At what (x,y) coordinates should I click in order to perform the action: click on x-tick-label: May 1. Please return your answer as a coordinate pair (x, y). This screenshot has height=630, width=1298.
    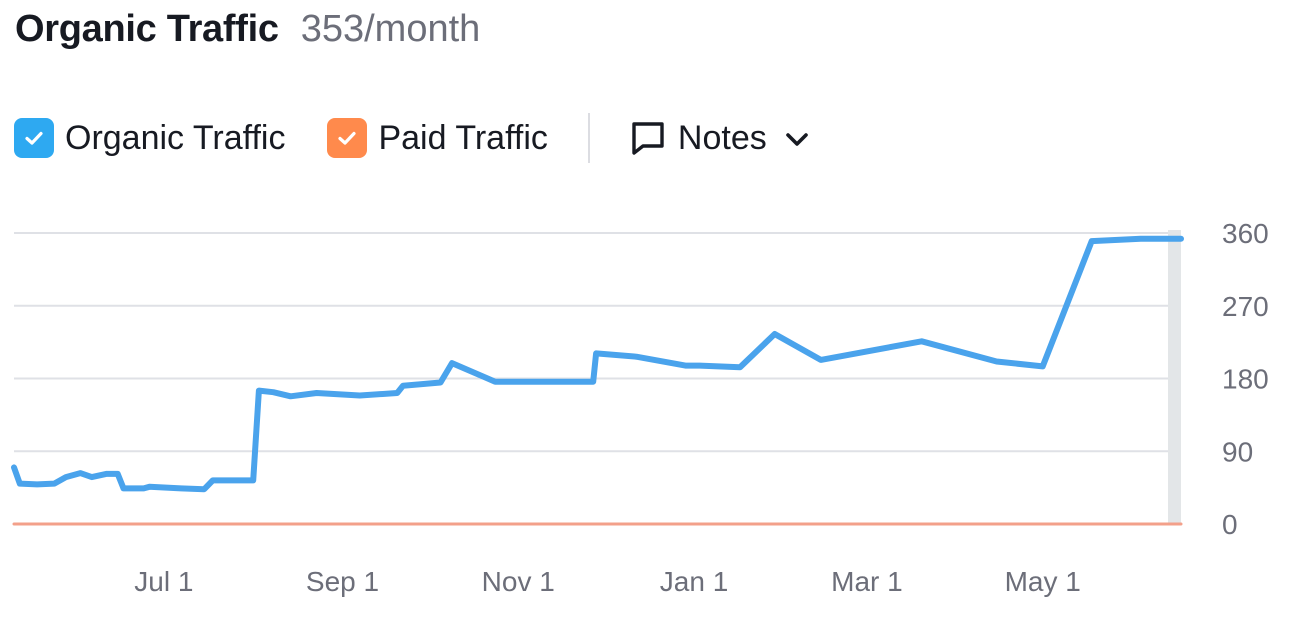
    Looking at the image, I should click on (1043, 581).